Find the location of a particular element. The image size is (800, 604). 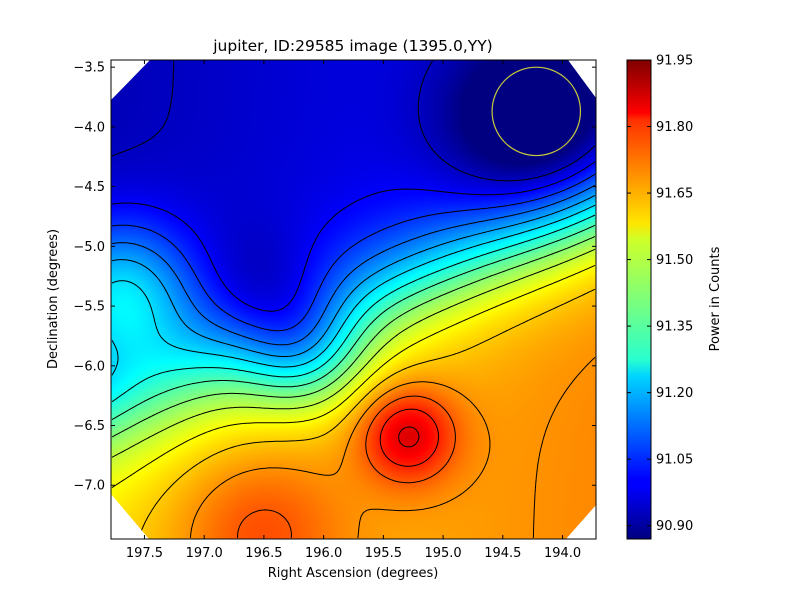

colorbar-tick-label: 91.65 is located at coordinates (674, 194).